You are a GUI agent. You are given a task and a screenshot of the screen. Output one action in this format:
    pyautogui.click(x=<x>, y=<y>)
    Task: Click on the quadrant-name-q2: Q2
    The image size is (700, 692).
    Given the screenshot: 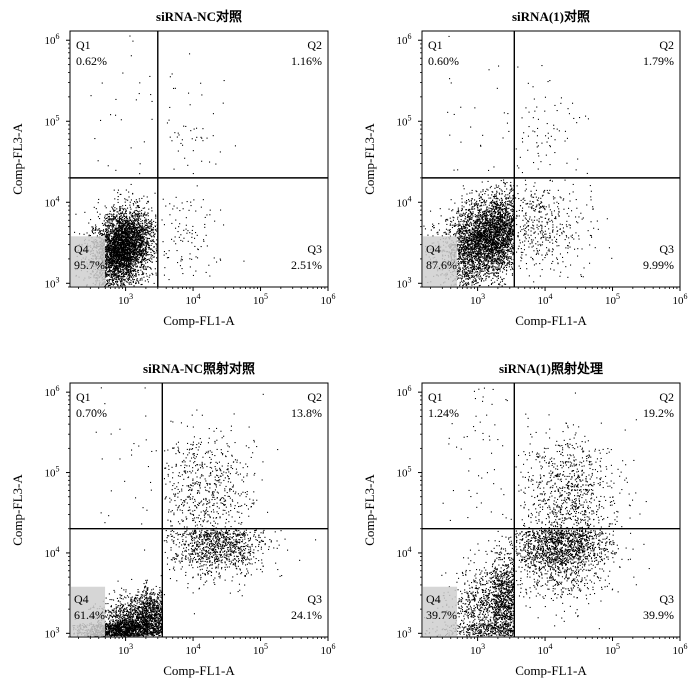 What is the action you would take?
    pyautogui.click(x=314, y=45)
    